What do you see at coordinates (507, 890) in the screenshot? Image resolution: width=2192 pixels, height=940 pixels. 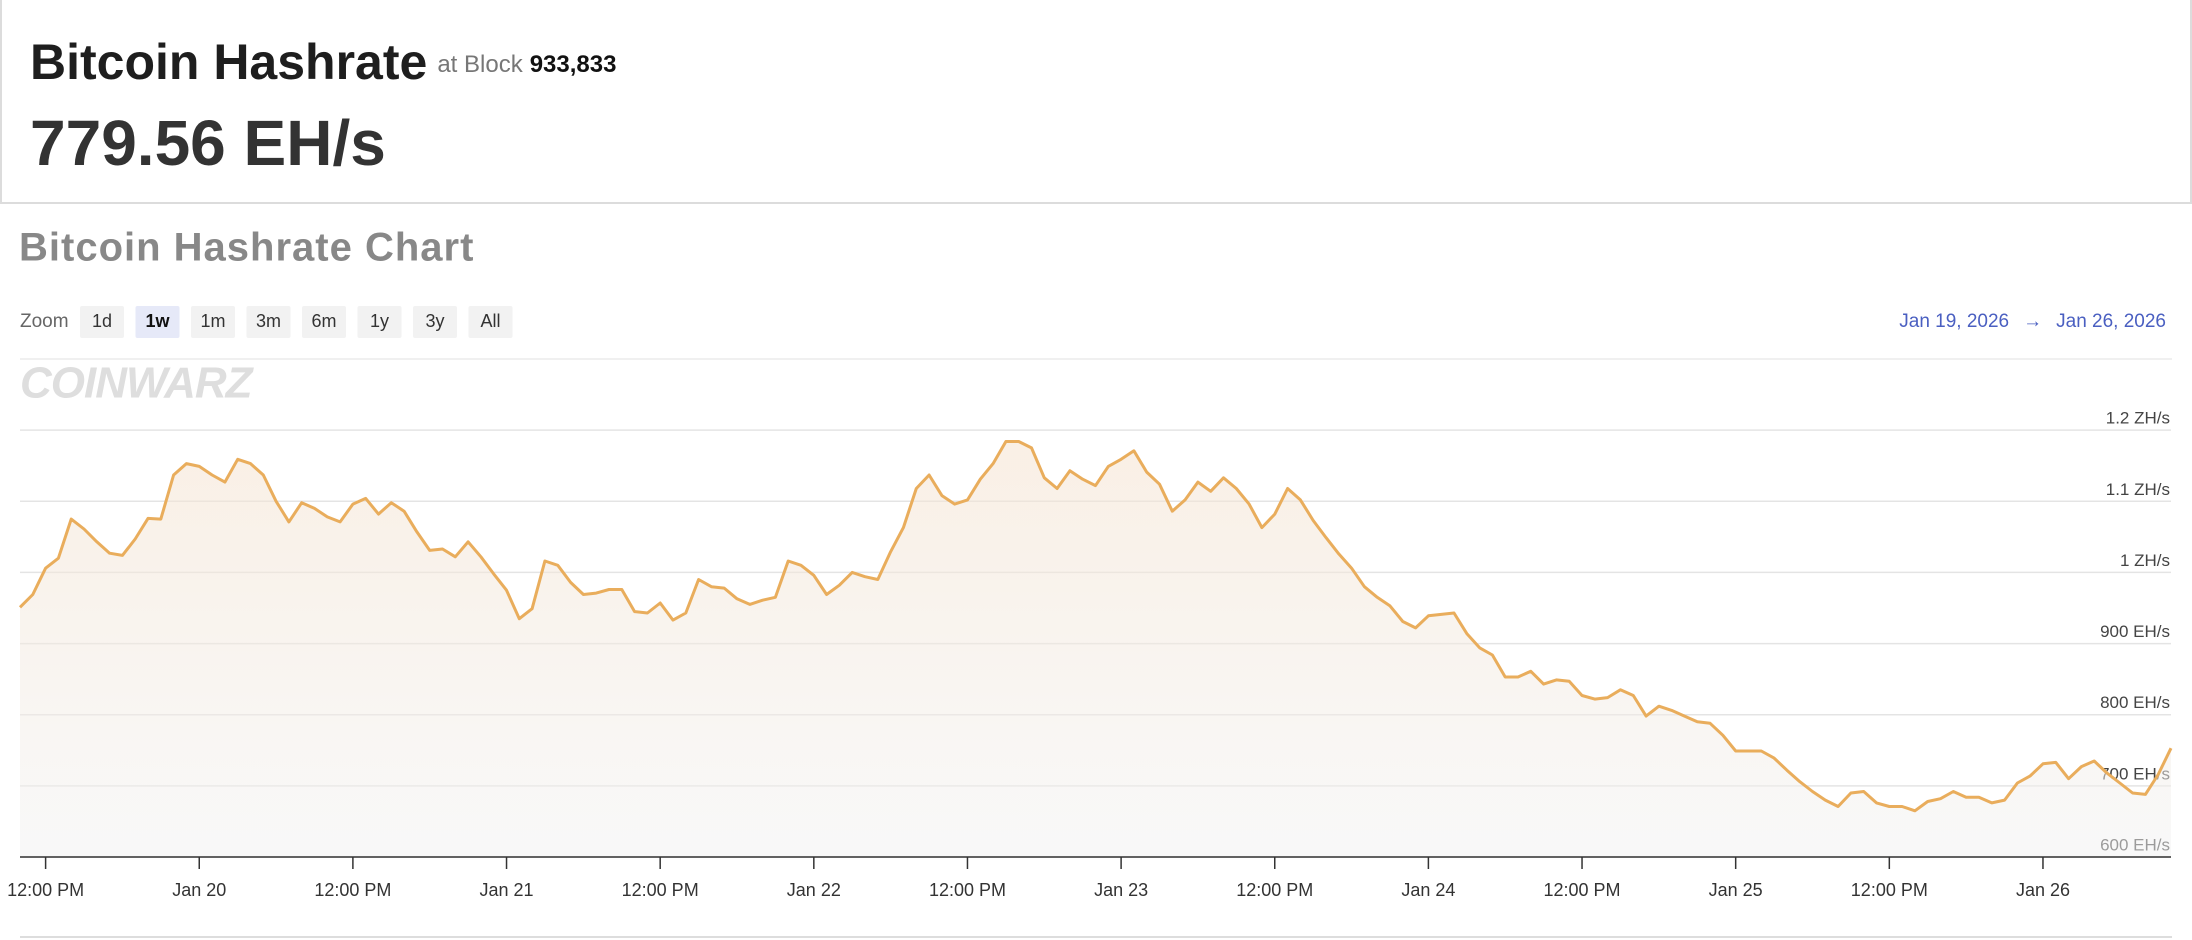 I see `x-tick-label: Jan 21` at bounding box center [507, 890].